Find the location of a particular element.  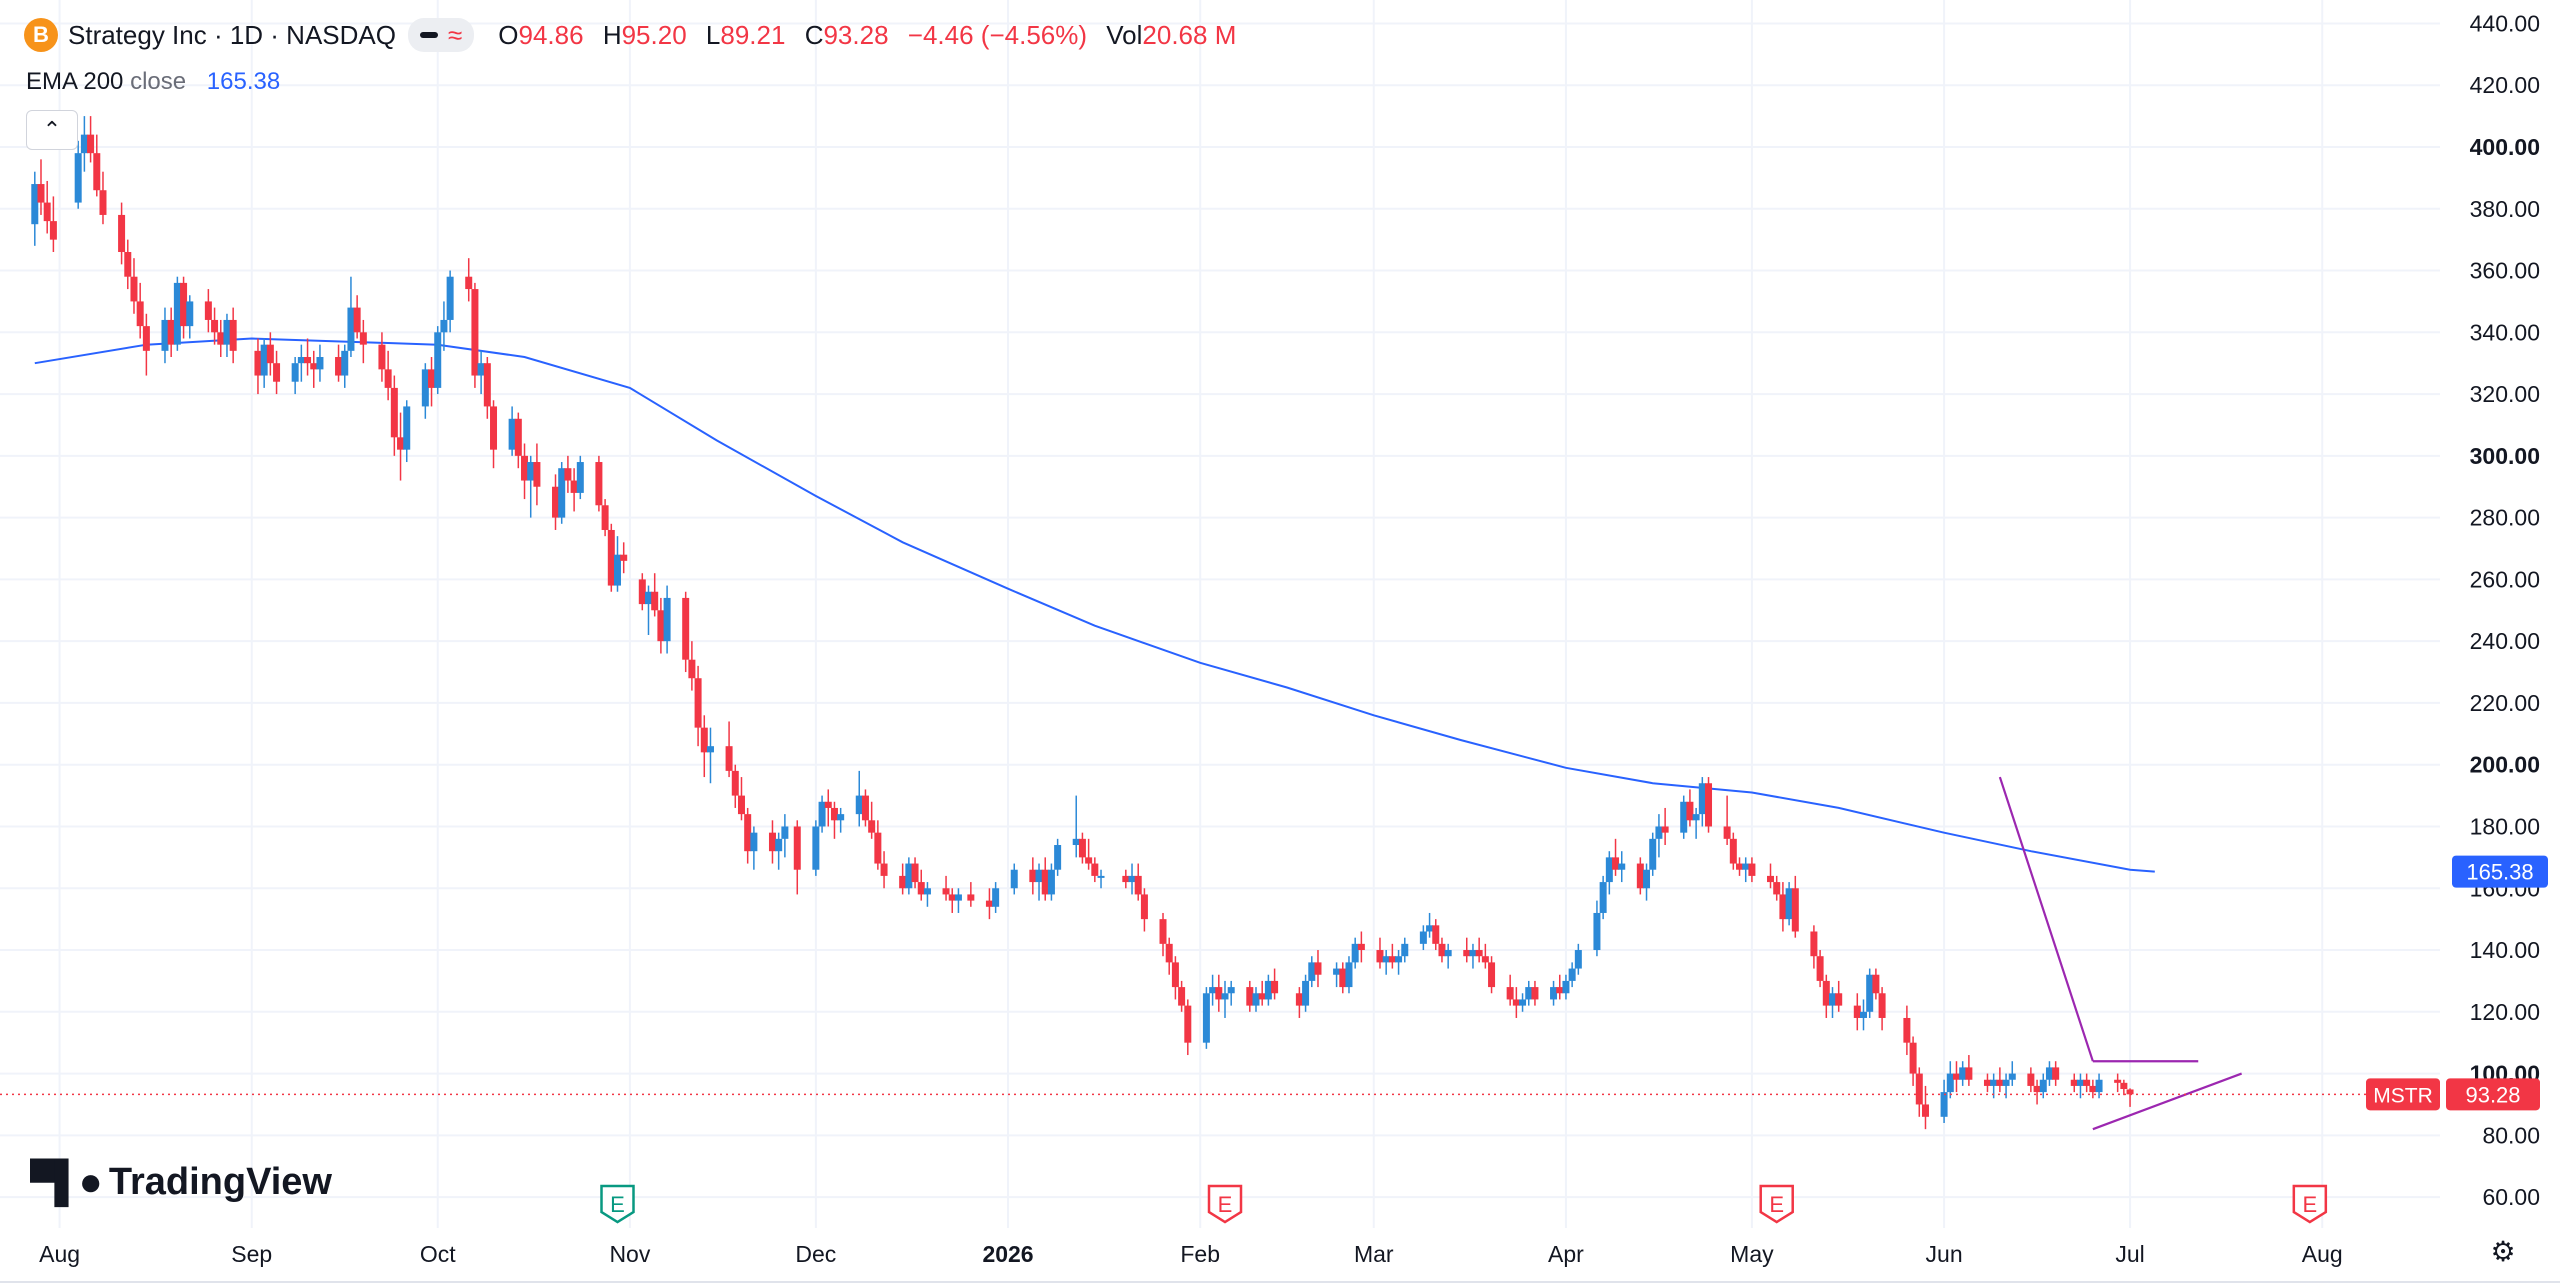

y-tick-label: 380.00 is located at coordinates (2505, 209).